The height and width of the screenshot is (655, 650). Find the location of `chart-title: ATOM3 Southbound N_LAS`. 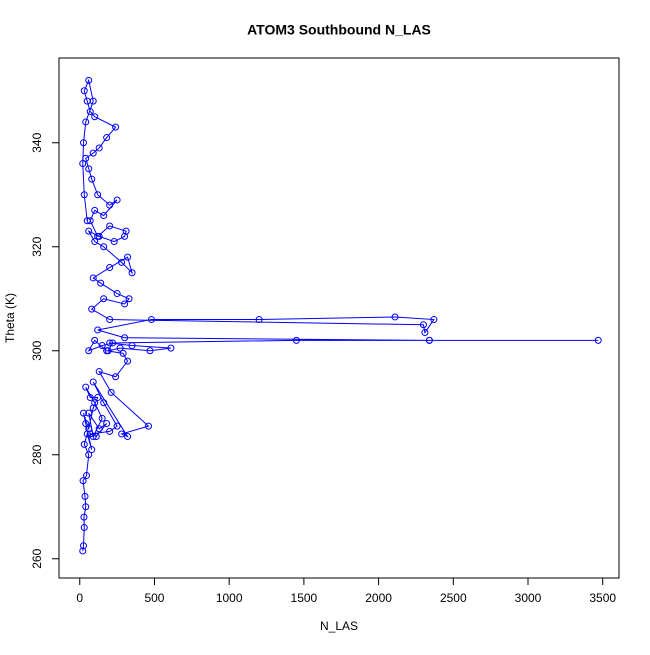

chart-title: ATOM3 Southbound N_LAS is located at coordinates (339, 30).